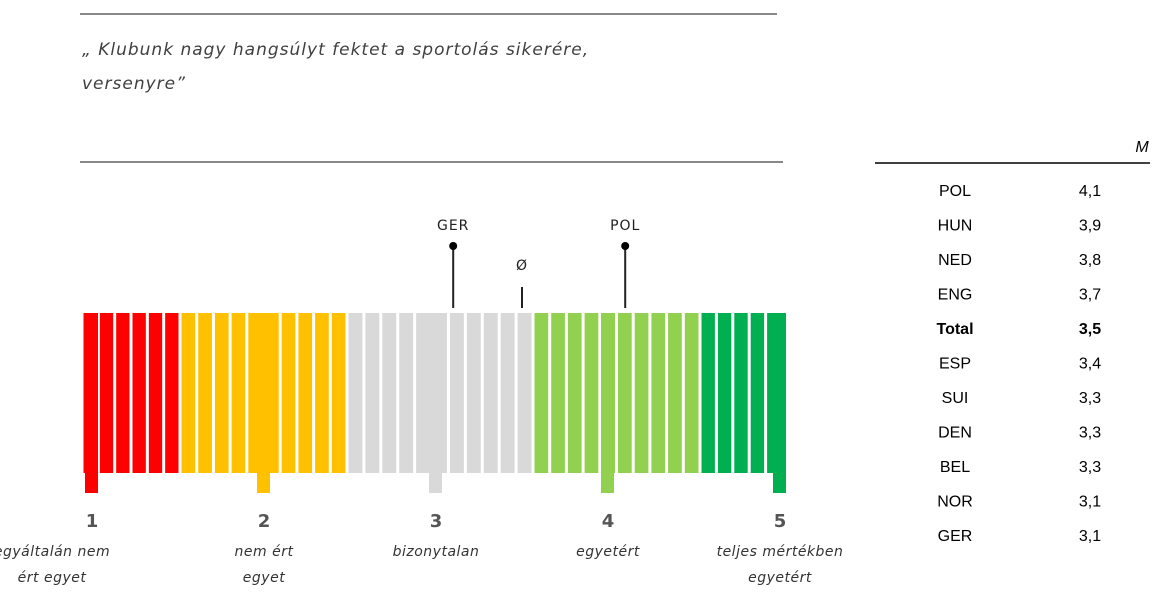 The height and width of the screenshot is (597, 1157). Describe the element at coordinates (608, 521) in the screenshot. I see `scale-number: 4` at that location.